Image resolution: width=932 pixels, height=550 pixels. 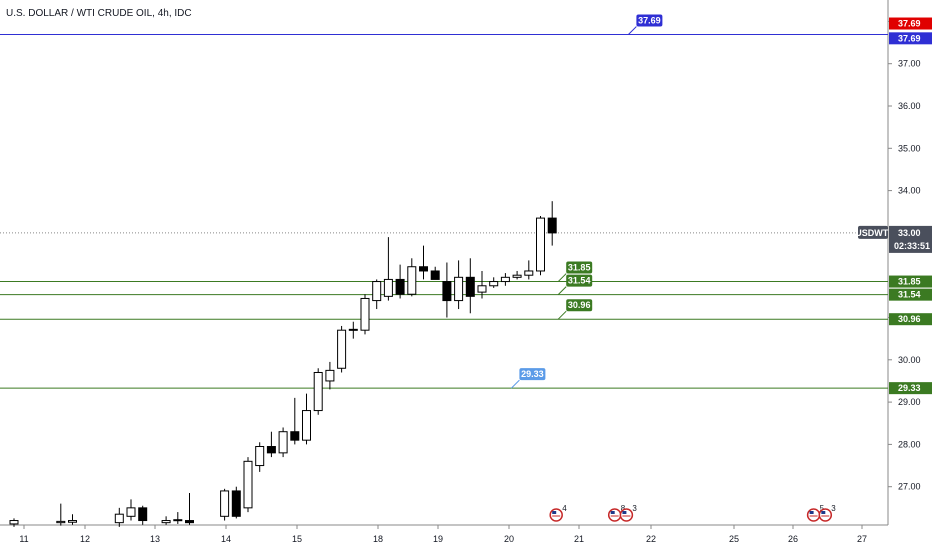 What do you see at coordinates (734, 539) in the screenshot?
I see `x-tick-label: 25` at bounding box center [734, 539].